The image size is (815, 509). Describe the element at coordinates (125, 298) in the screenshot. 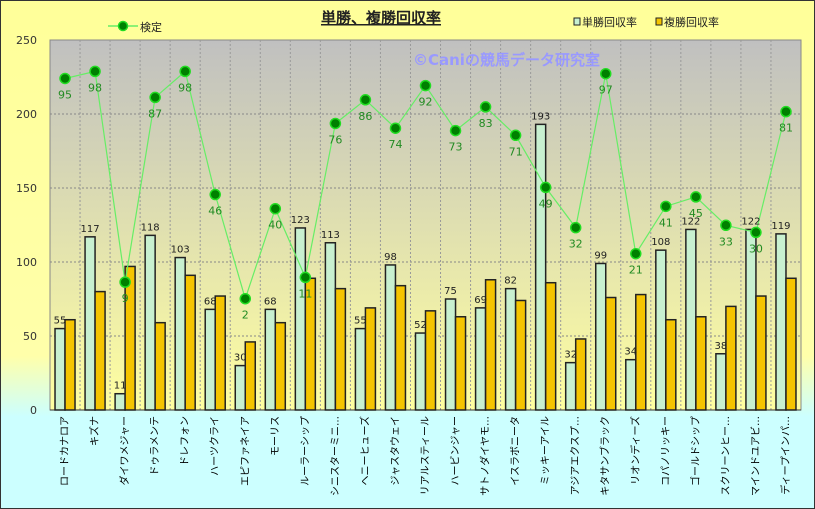

I see `line-value-label: 9` at that location.